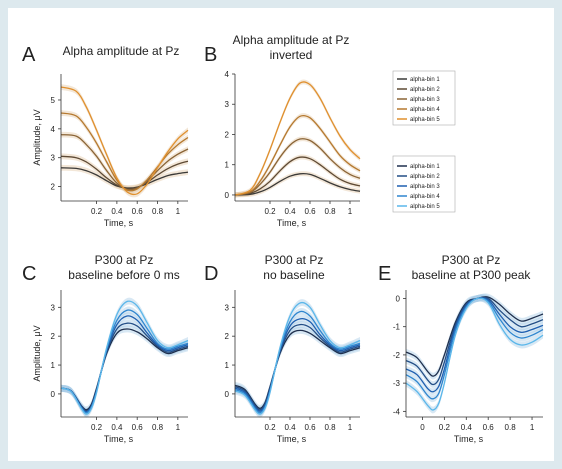  What do you see at coordinates (53, 100) in the screenshot?
I see `y-tick-label: 5` at bounding box center [53, 100].